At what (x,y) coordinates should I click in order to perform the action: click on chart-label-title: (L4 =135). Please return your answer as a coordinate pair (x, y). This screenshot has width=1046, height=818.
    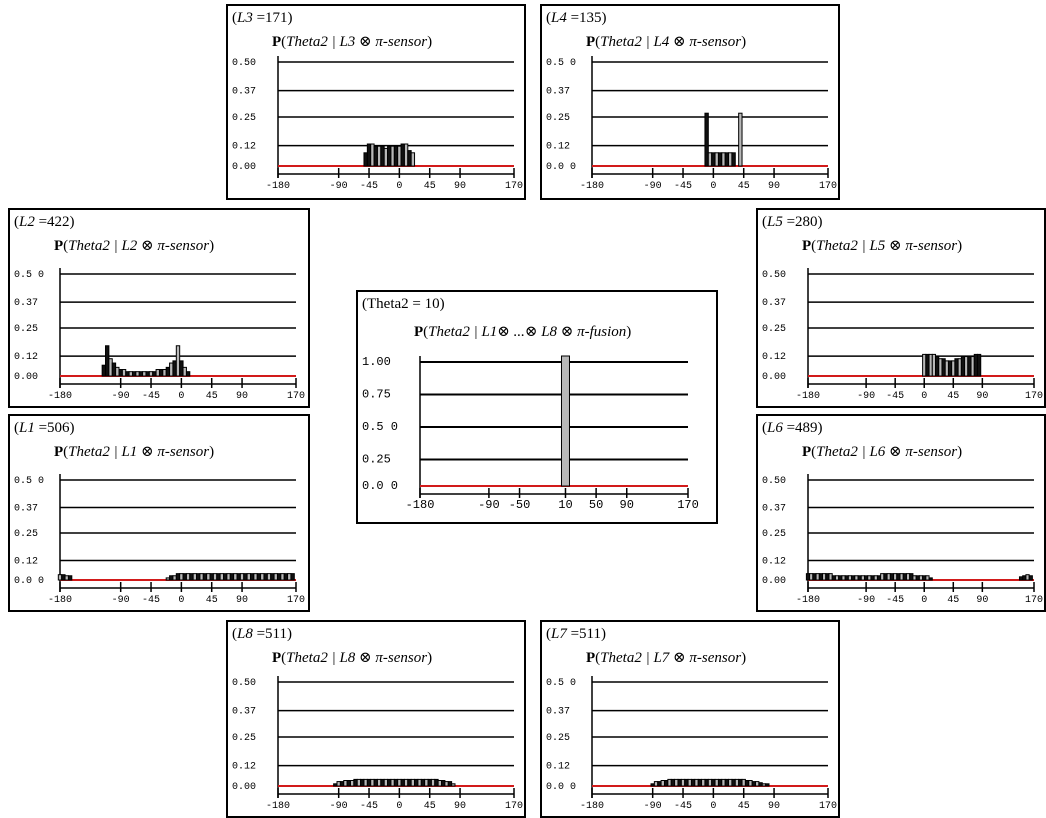
    Looking at the image, I should click on (576, 18).